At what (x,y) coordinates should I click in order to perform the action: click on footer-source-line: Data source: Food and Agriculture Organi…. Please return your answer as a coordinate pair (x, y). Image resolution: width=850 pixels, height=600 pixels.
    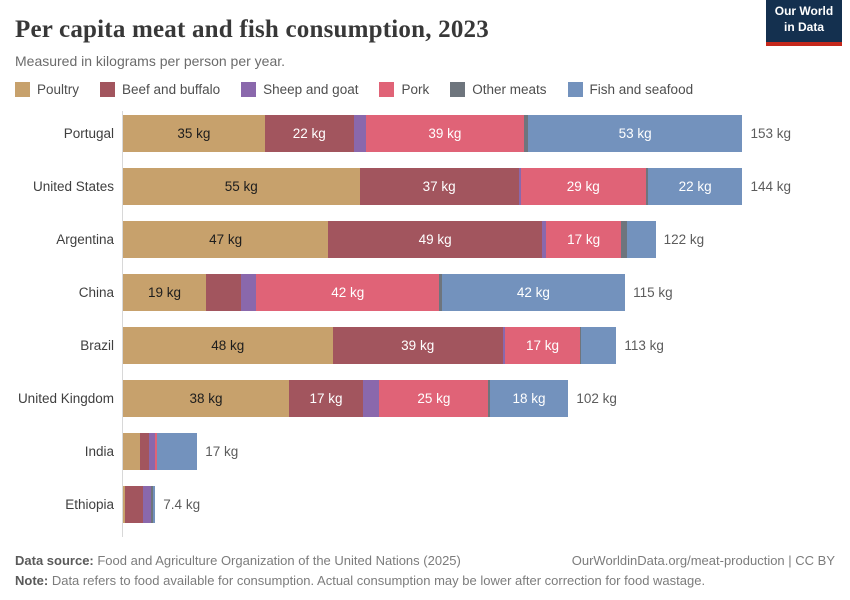
    Looking at the image, I should click on (425, 561).